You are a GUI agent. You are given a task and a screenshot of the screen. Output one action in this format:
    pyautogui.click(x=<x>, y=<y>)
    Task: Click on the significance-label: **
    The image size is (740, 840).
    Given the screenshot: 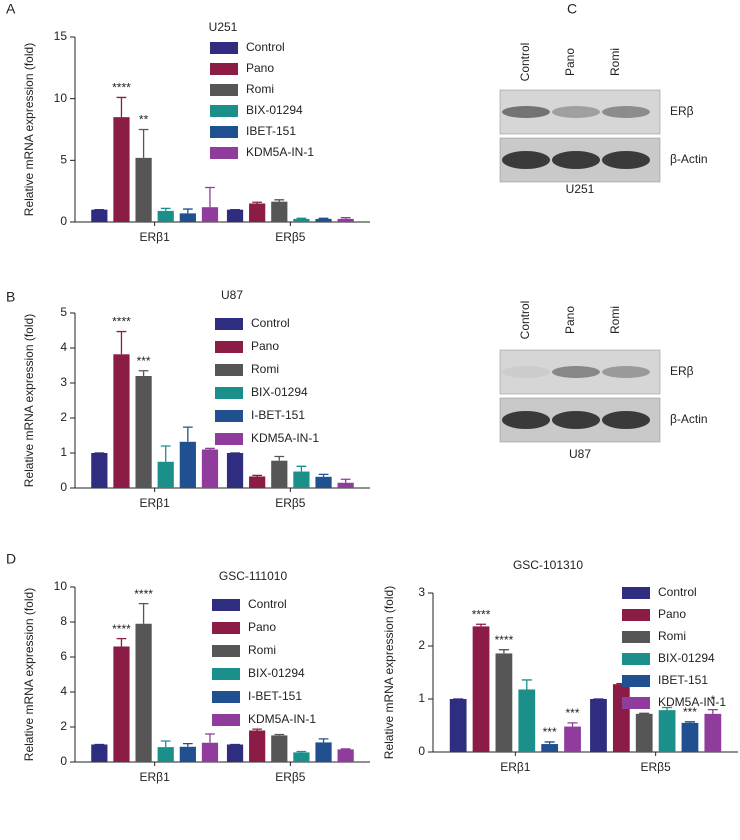 What is the action you would take?
    pyautogui.click(x=144, y=120)
    